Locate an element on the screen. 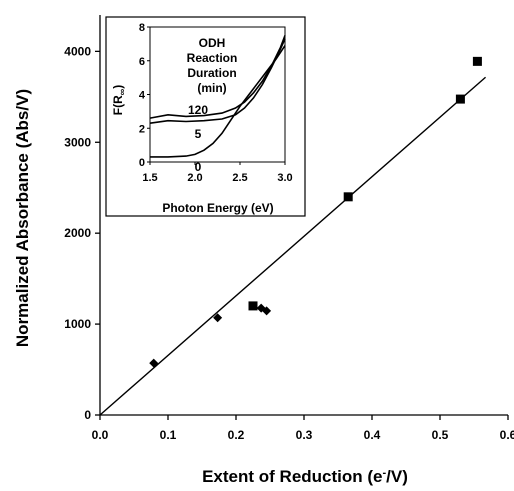  inset-y-tick-label: 0 is located at coordinates (142, 163).